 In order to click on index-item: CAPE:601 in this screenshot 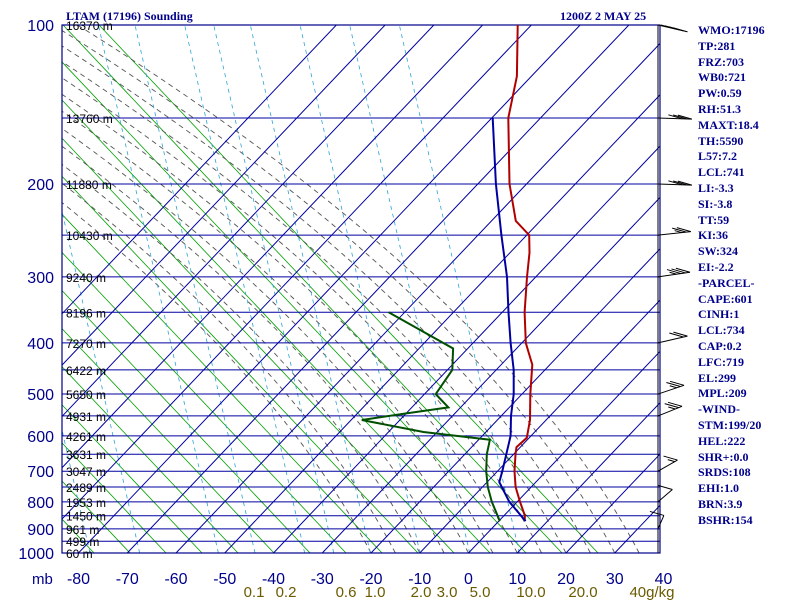, I will do `click(725, 298)`.